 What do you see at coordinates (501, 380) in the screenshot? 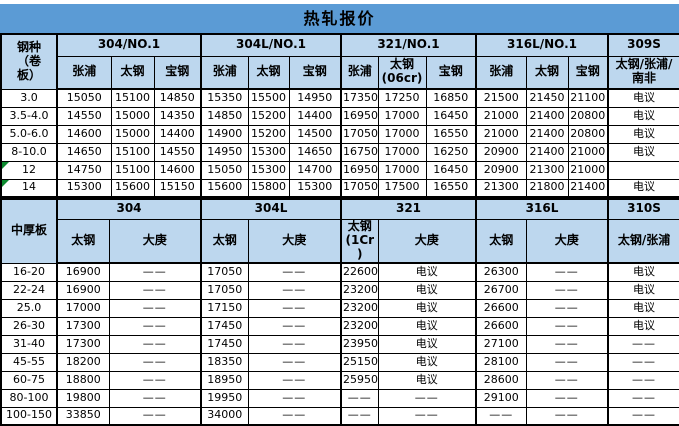
I see `price-cell: 28600` at bounding box center [501, 380].